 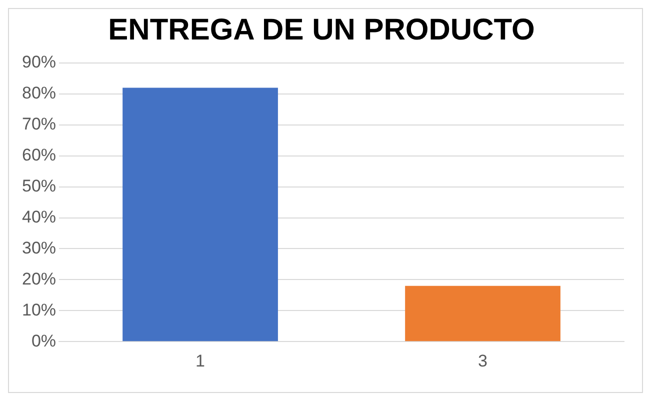 What do you see at coordinates (39, 93) in the screenshot?
I see `y-tick-label: 80%` at bounding box center [39, 93].